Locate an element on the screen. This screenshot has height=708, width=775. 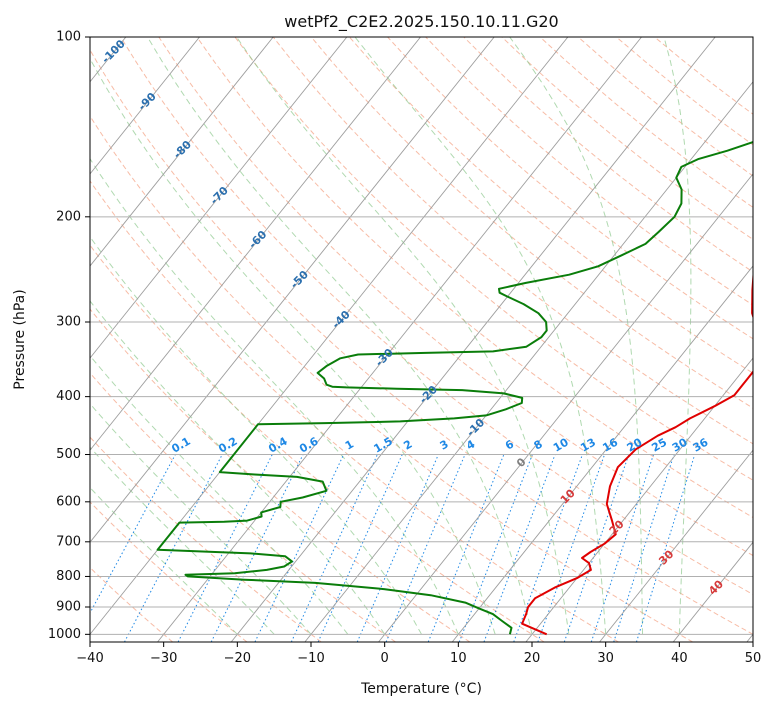
mixing-ratio-label: 6 is located at coordinates (509, 444).